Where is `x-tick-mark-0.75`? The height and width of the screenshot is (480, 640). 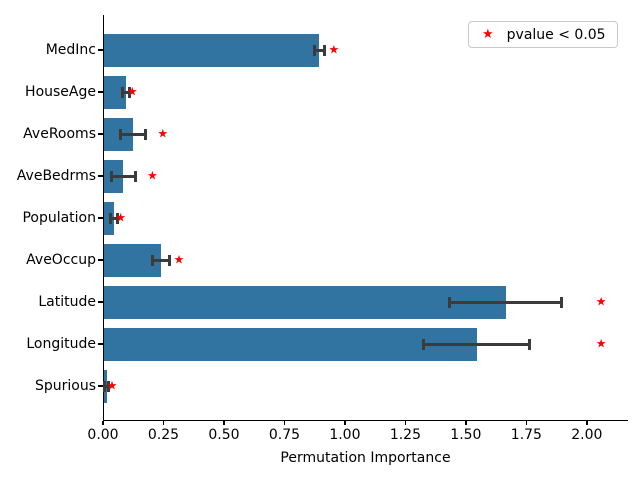
x-tick-mark-0.75 is located at coordinates (284, 423).